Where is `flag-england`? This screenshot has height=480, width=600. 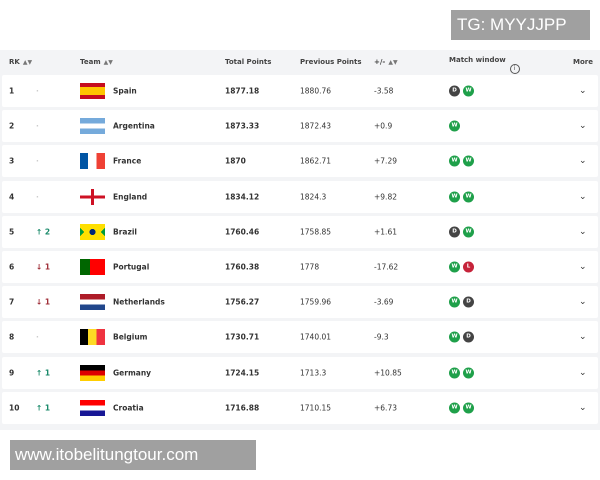
flag-england is located at coordinates (92, 196).